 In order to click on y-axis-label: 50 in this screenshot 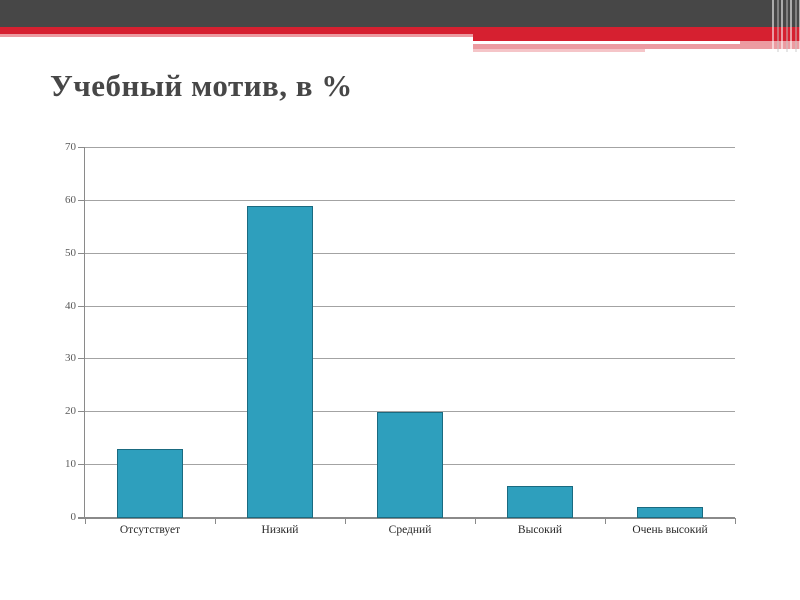, I will do `click(70, 252)`.